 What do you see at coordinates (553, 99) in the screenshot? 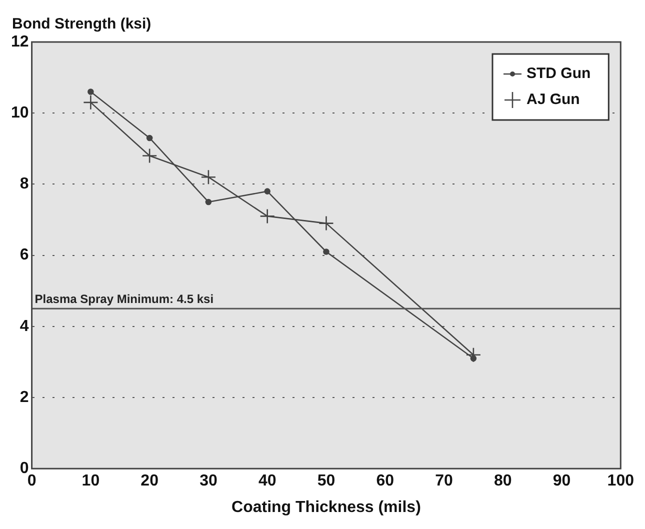
I see `legend-label: AJ Gun` at bounding box center [553, 99].